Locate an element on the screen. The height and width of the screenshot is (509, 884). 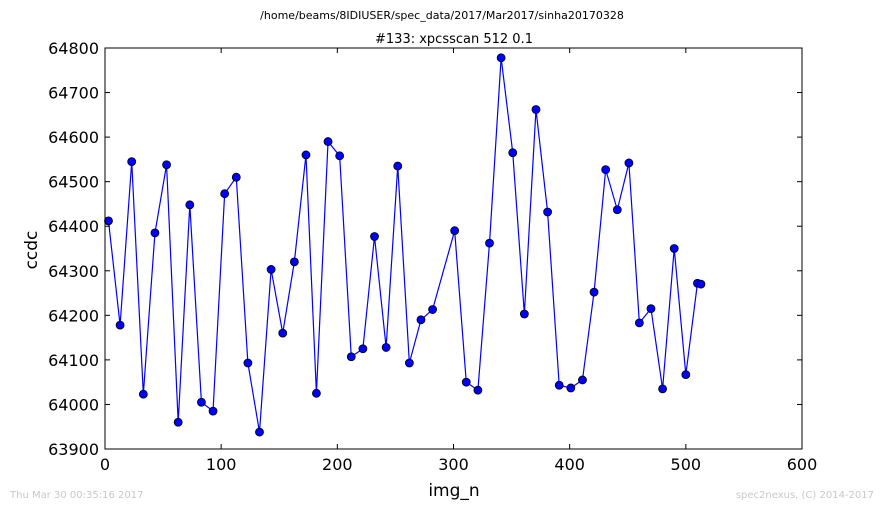
footer-timestamp: Thu Mar 30 00:35:16 2017 is located at coordinates (76, 495).